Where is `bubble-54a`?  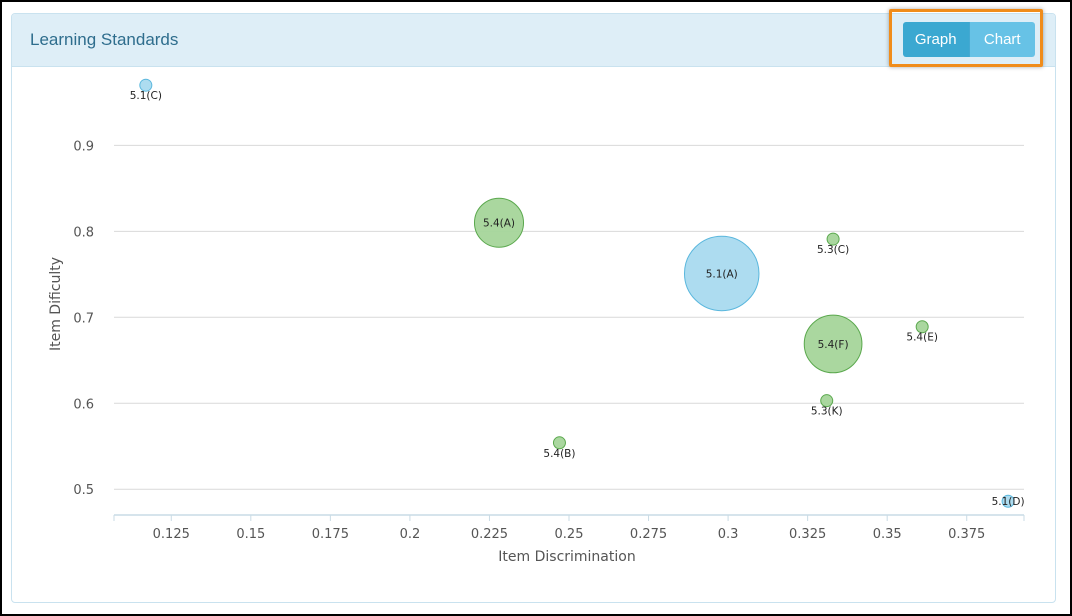 bubble-54a is located at coordinates (499, 222).